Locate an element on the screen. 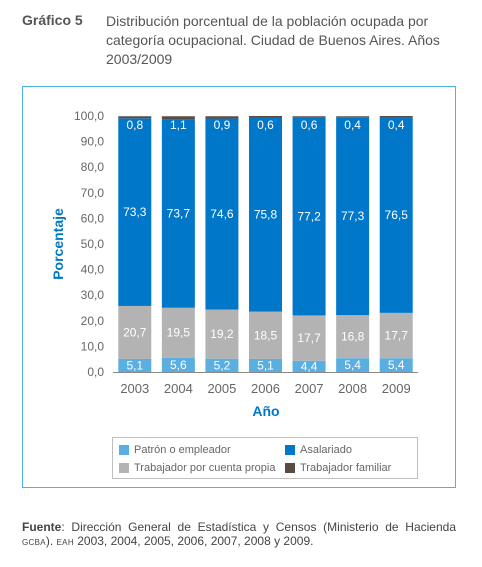 The width and height of the screenshot is (482, 567). data-label: 19,5 is located at coordinates (179, 333).